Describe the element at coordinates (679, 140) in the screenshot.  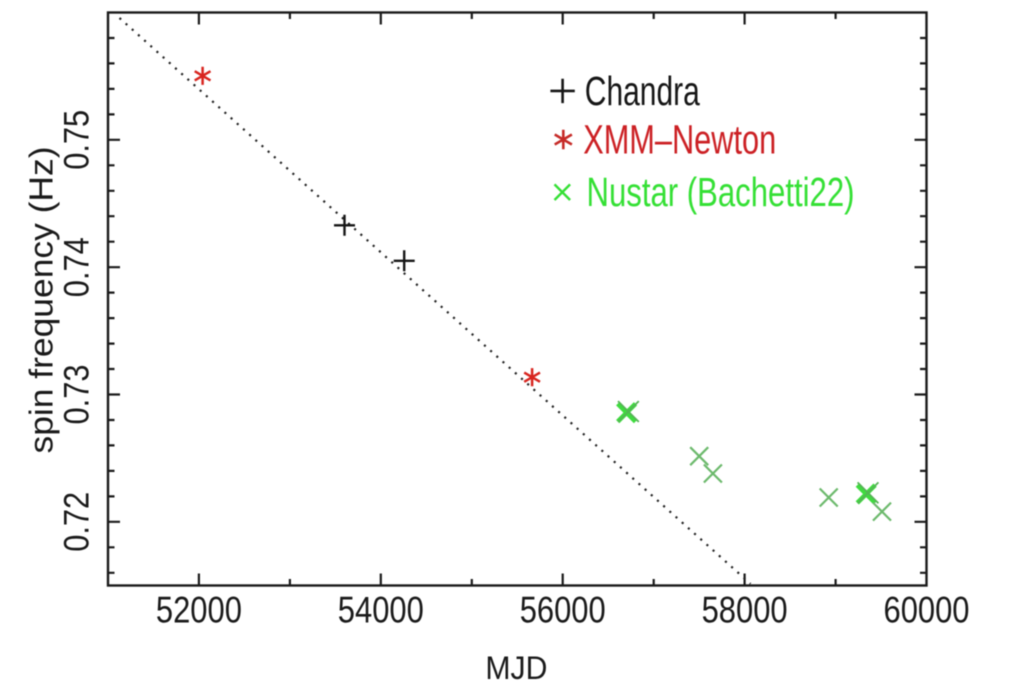
I see `svg-text: XMM–Newton` at that location.